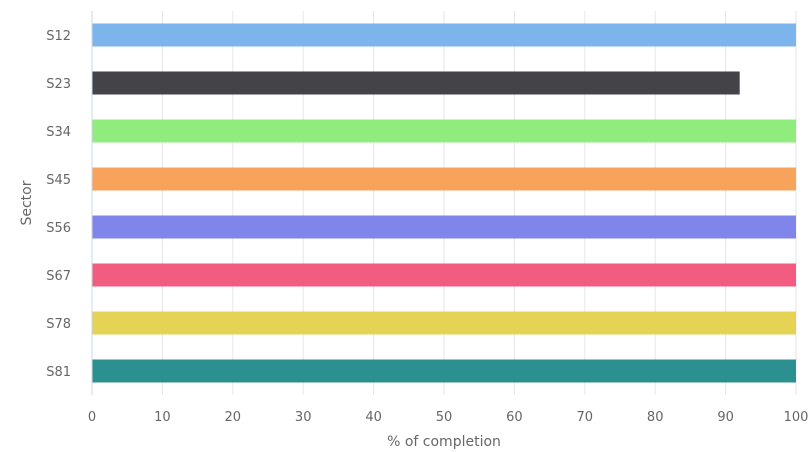 This screenshot has height=452, width=811. I want to click on x-axis-ticks: 0 10 20 30 40 50 60 70 80 90 100, so click(448, 417).